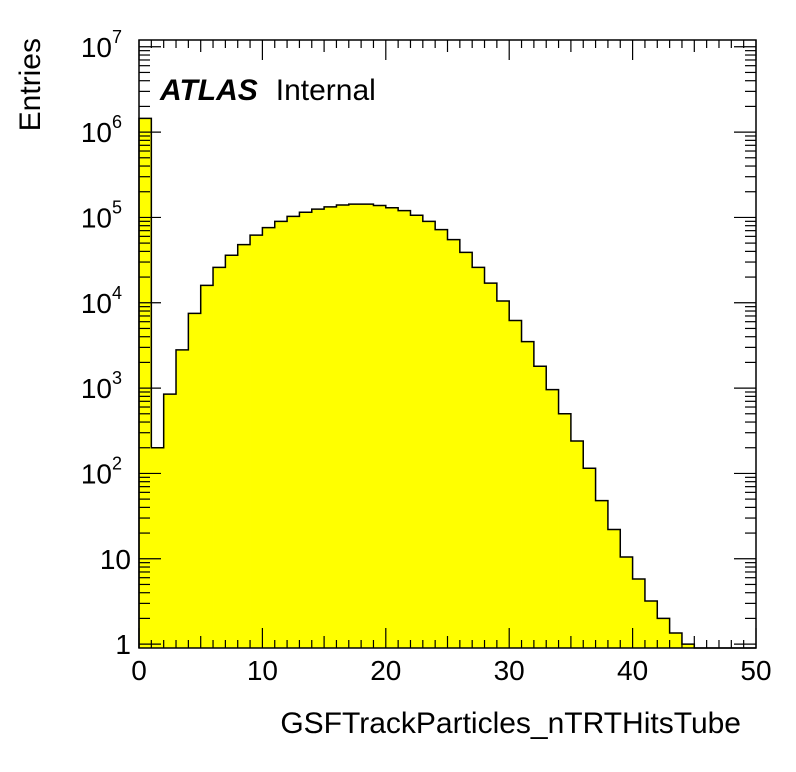 The height and width of the screenshot is (772, 796). Describe the element at coordinates (117, 463) in the screenshot. I see `y-tick-exponent: 2` at that location.